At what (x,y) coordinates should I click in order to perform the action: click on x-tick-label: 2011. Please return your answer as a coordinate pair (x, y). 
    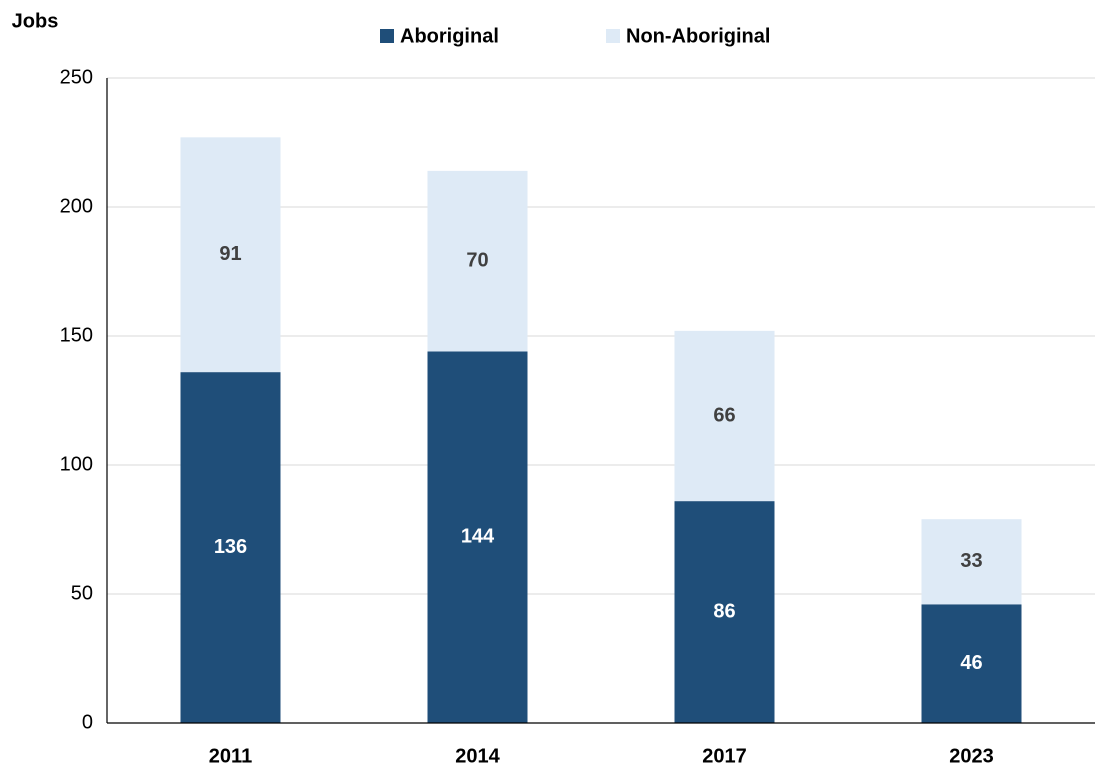
    Looking at the image, I should click on (230, 756).